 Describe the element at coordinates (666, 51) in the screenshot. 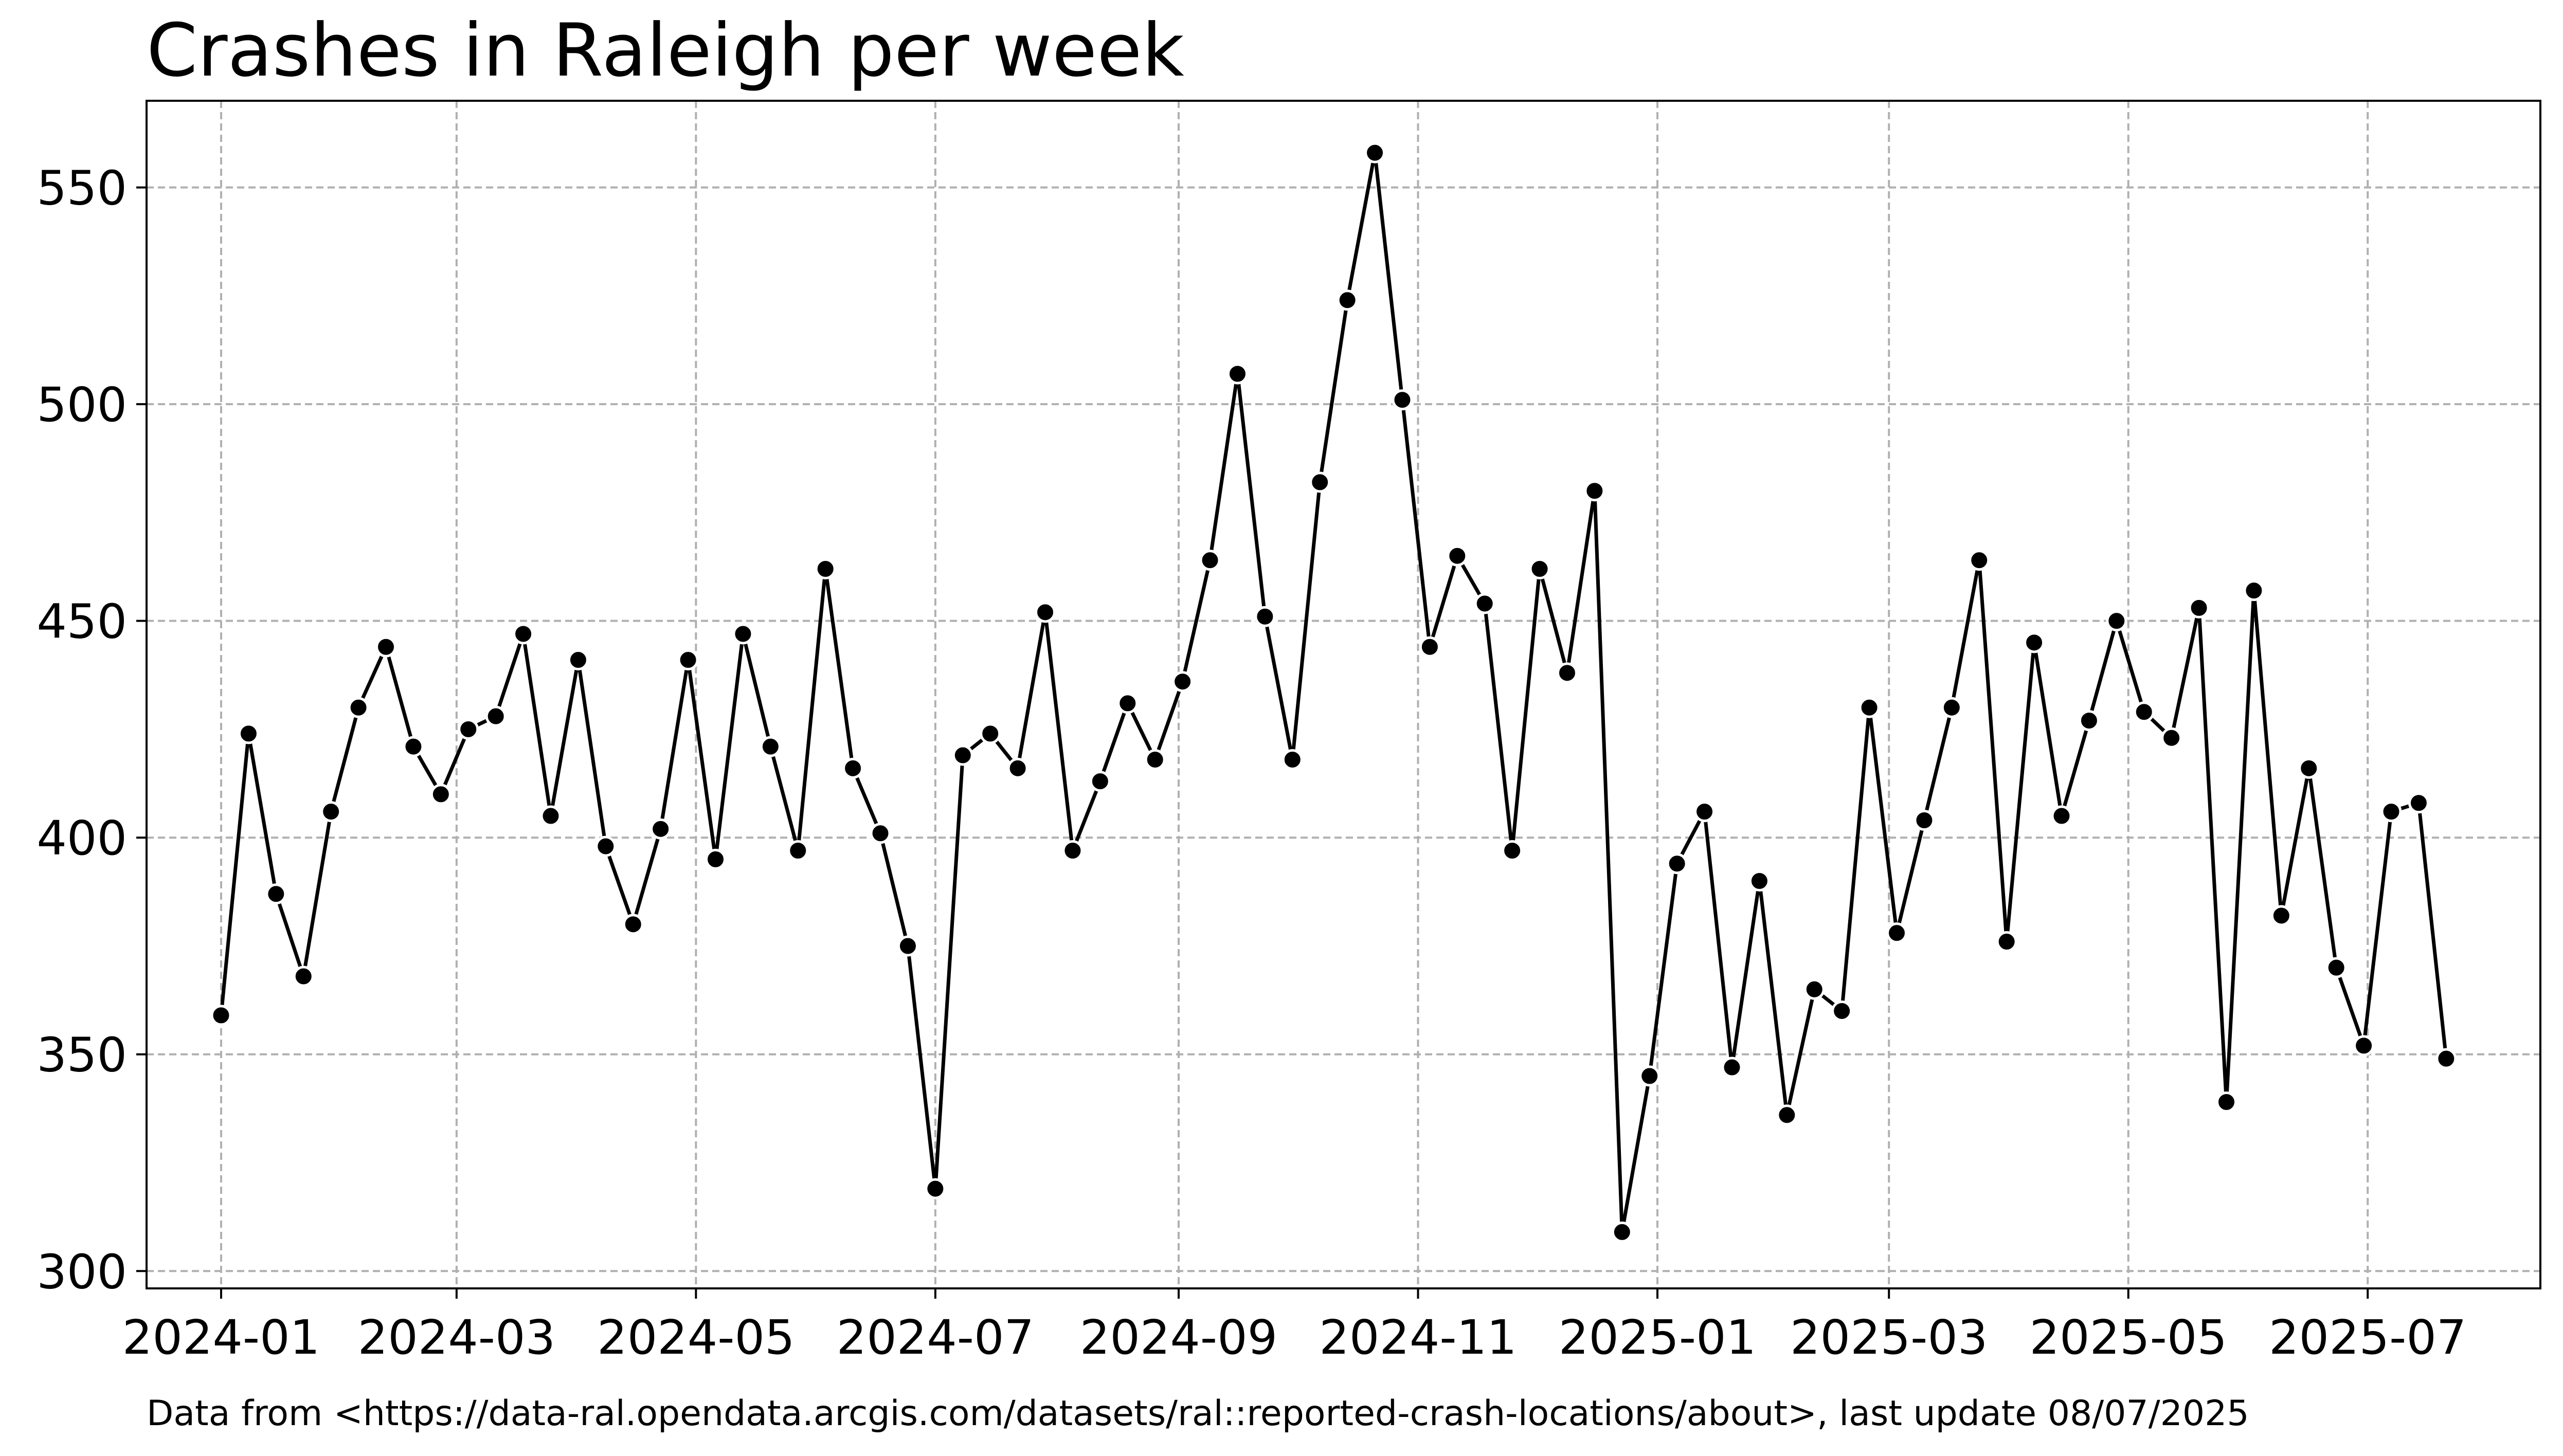

I see `chart-title: Crashes in Raleigh per week` at that location.